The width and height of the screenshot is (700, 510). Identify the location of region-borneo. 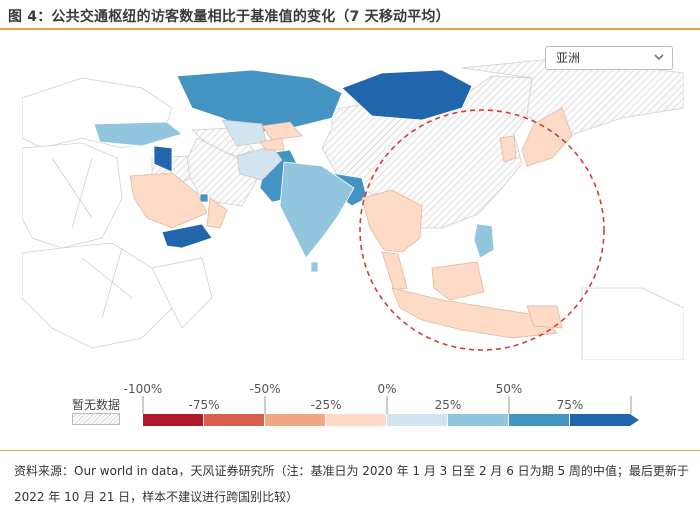
(458, 281).